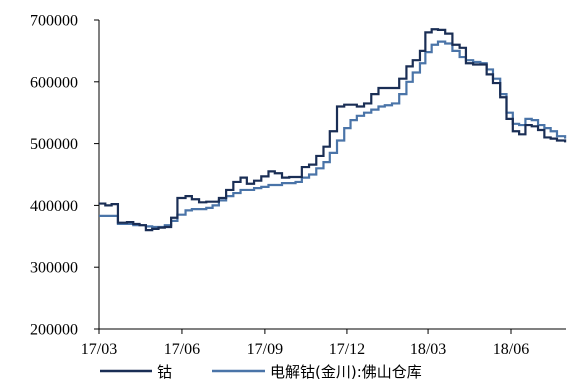 This screenshot has height=383, width=567. What do you see at coordinates (54, 21) in the screenshot?
I see `y-tick-label: 700000` at bounding box center [54, 21].